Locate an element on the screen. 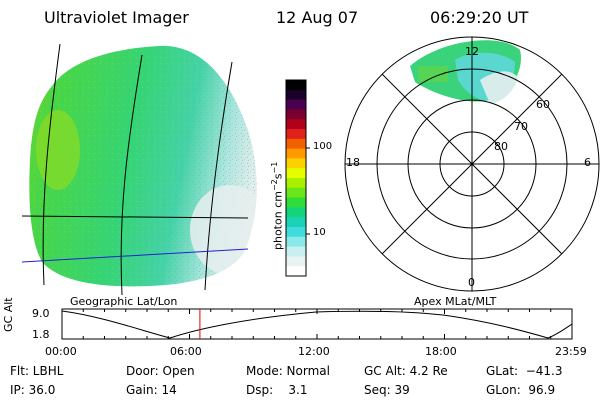  polar-image-patch is located at coordinates (465, 72).